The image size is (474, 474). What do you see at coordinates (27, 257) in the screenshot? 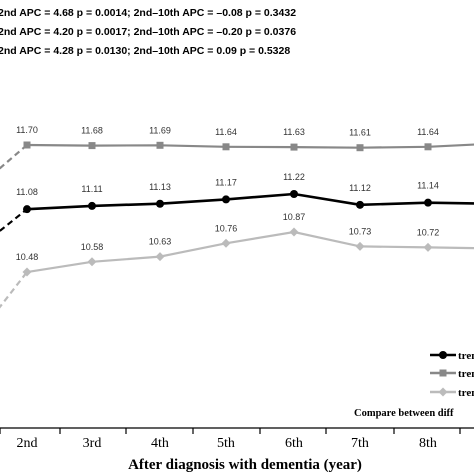
I see `series-2-data-label: 10.48` at bounding box center [27, 257].